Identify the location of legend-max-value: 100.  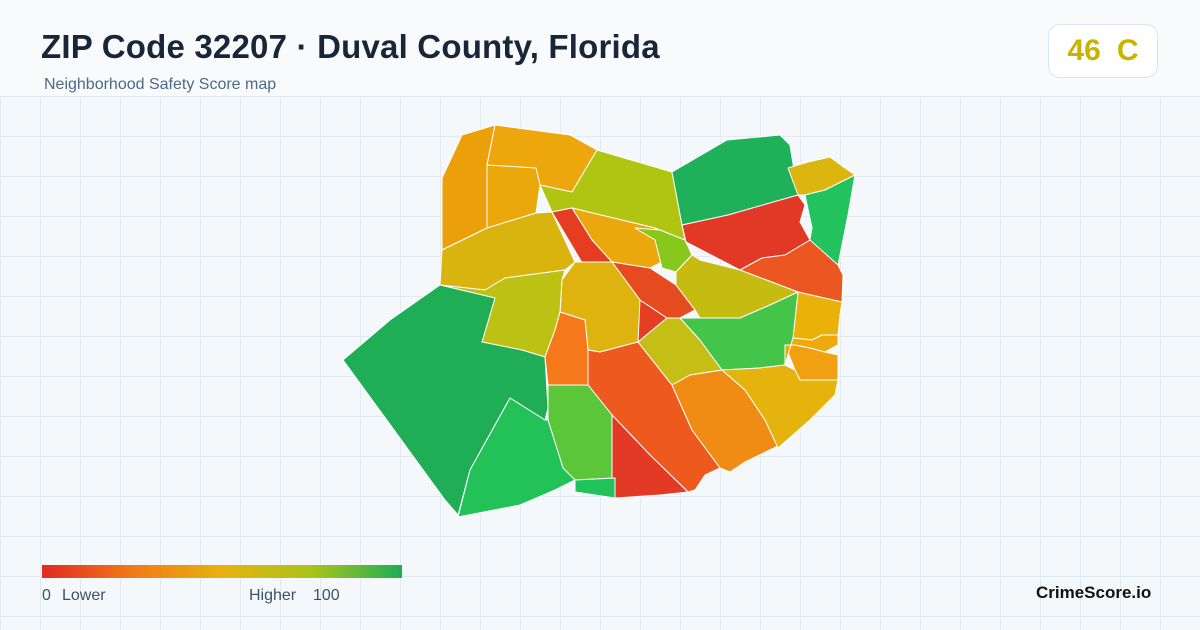
(326, 595).